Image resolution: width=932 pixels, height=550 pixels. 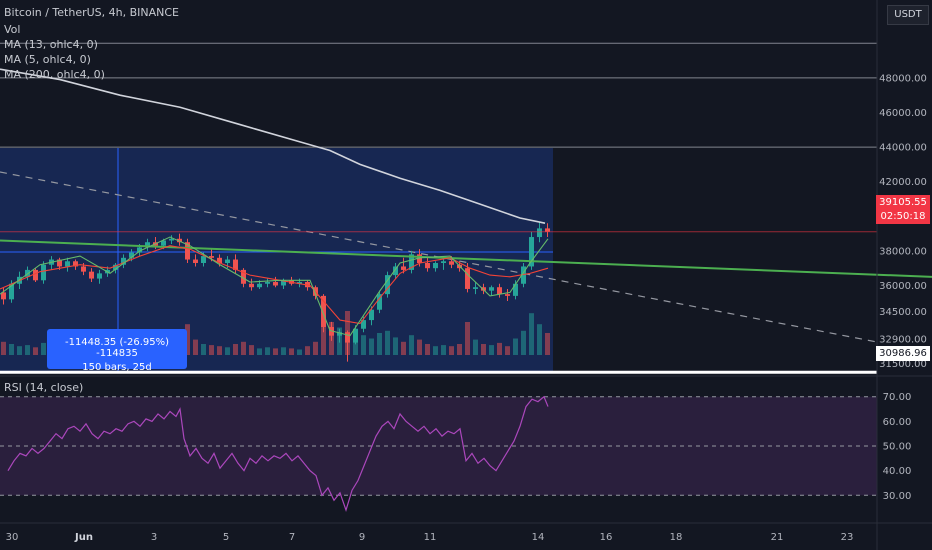 I want to click on time-tick-label-4: 7, so click(x=292, y=537).